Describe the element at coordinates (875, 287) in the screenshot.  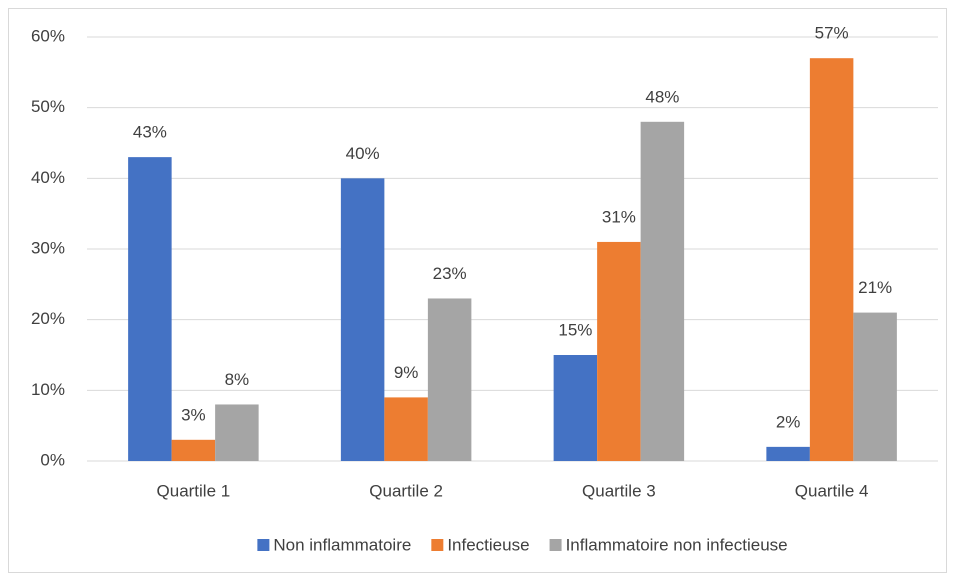
I see `value-label: 21%` at that location.